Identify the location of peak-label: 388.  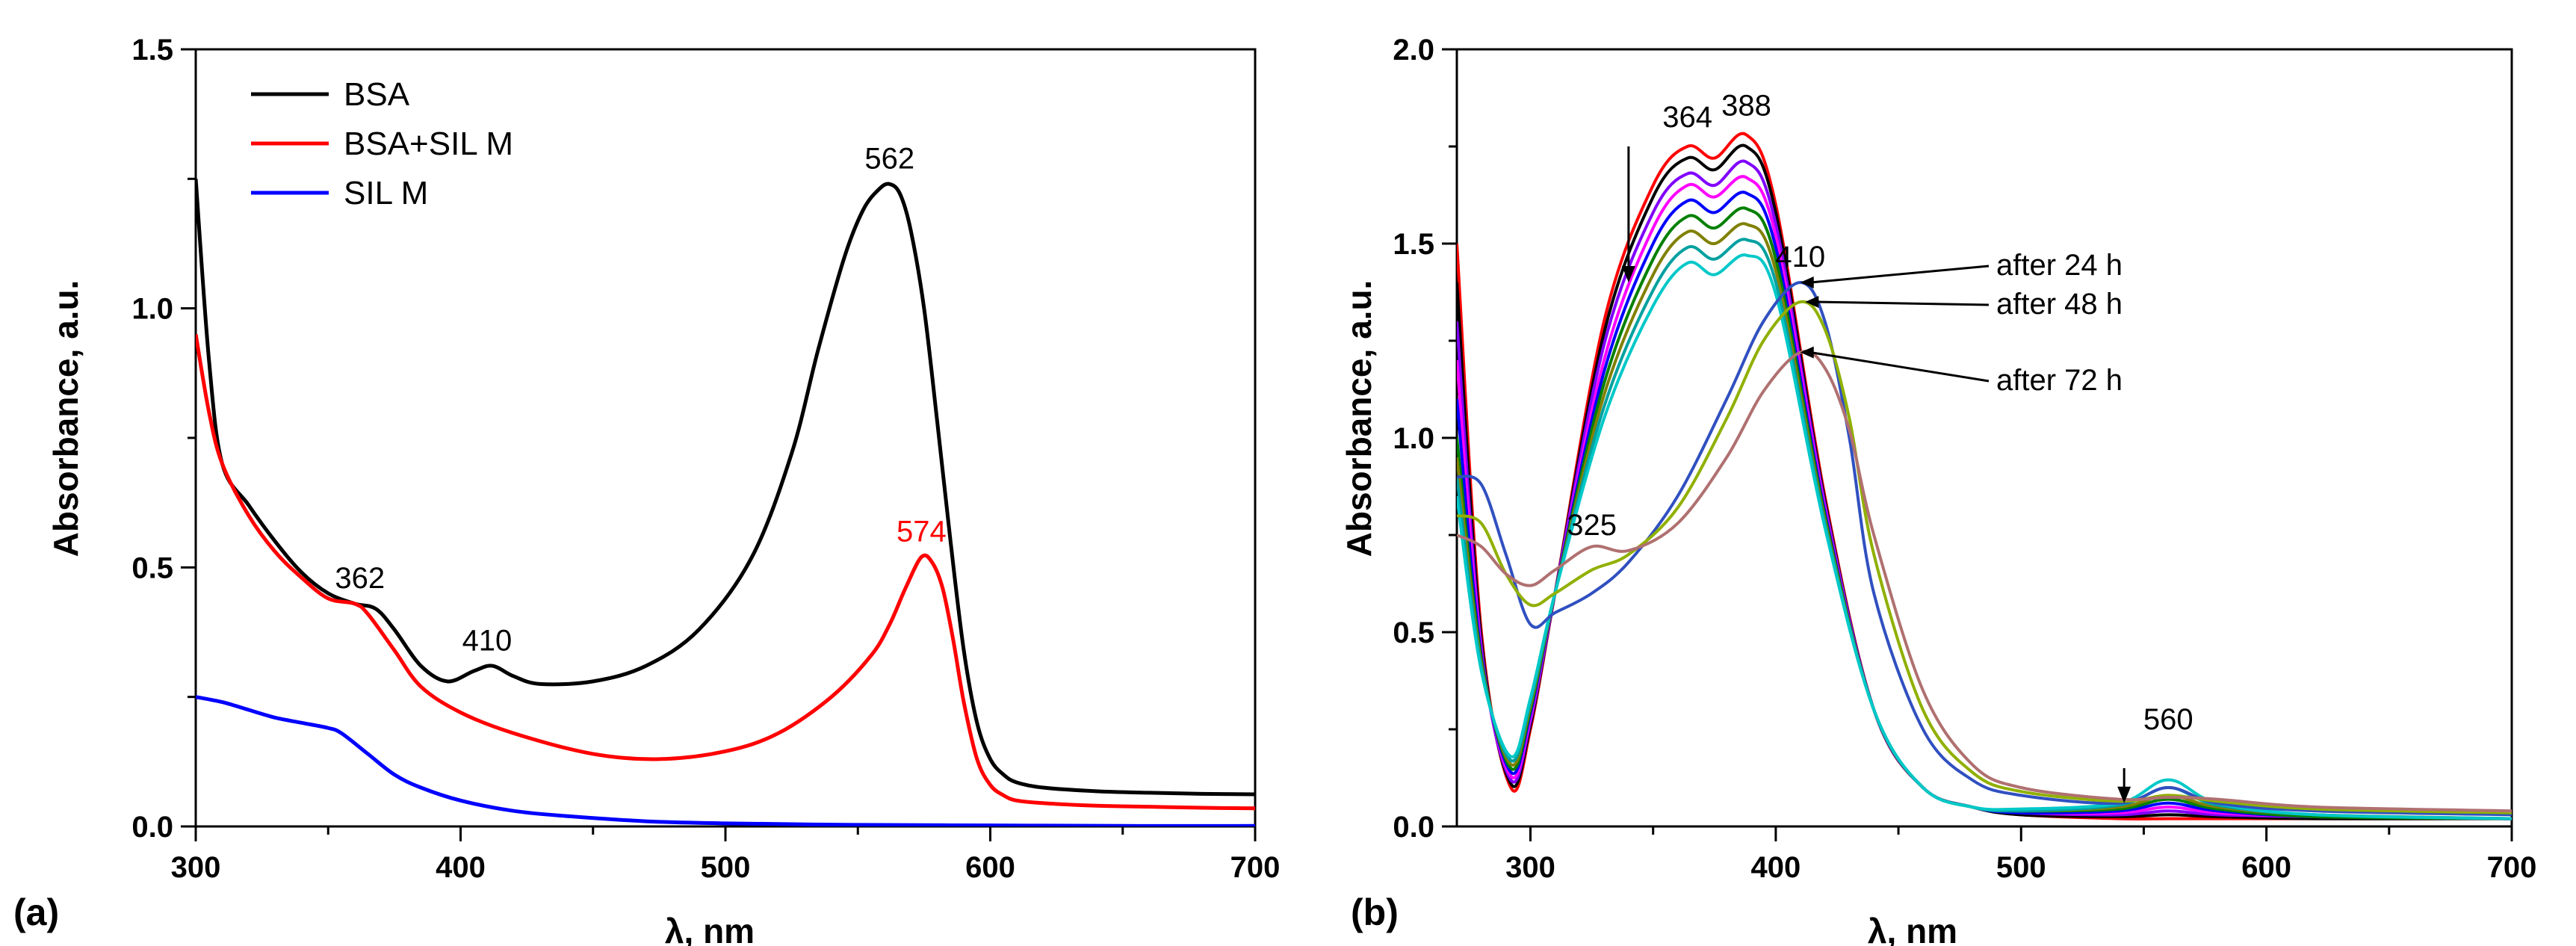
(1746, 106).